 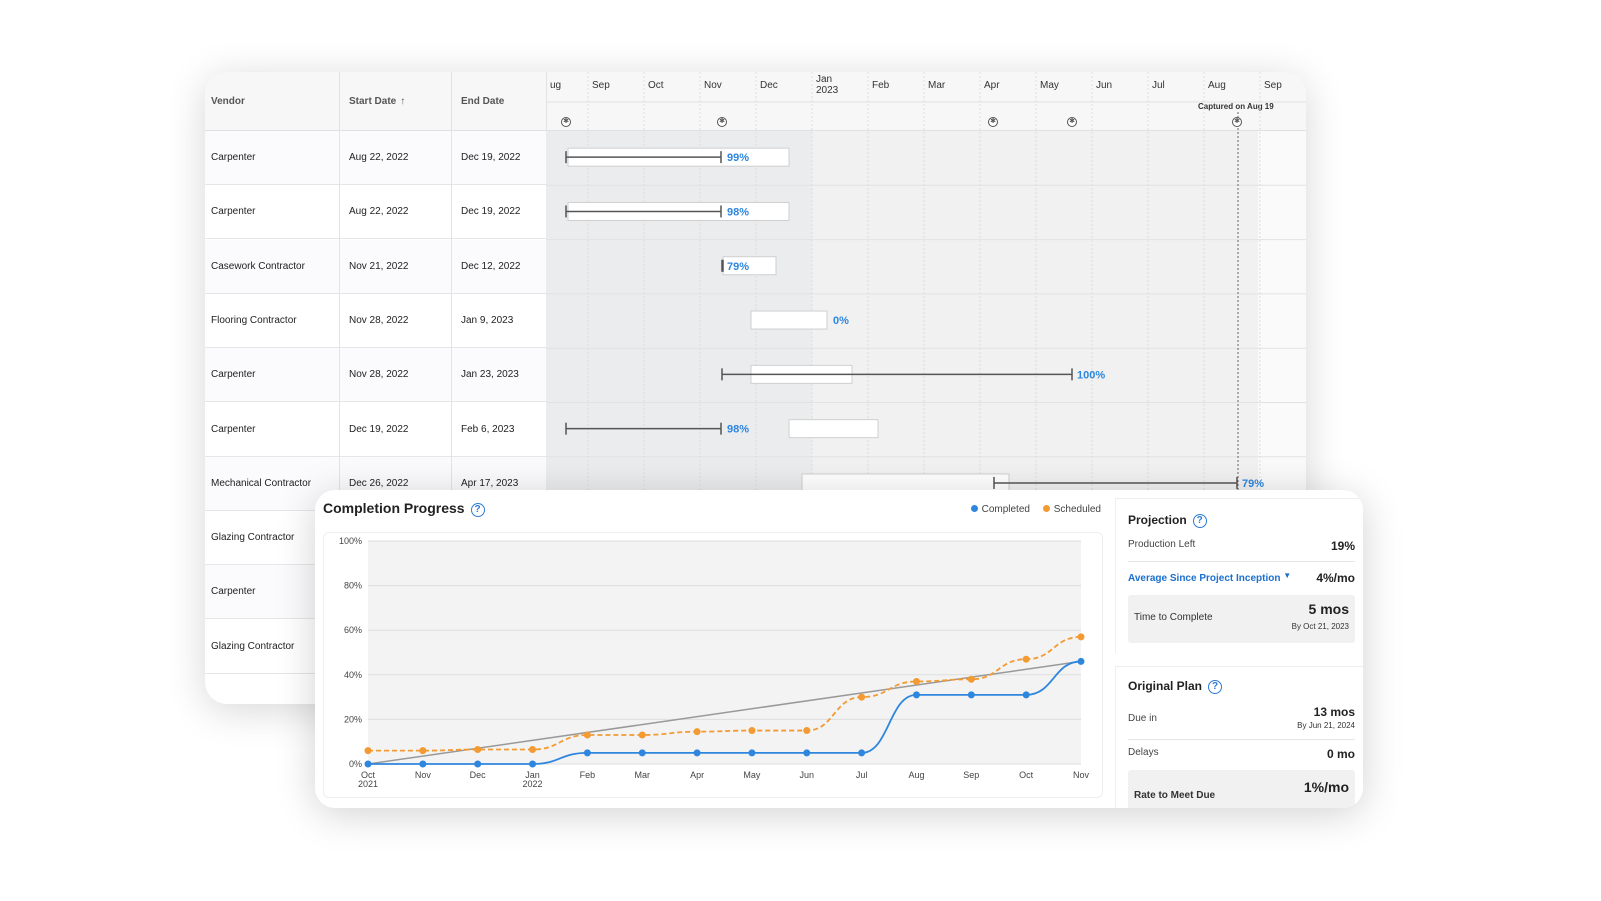 I want to click on month-label: Aug, so click(x=1217, y=85).